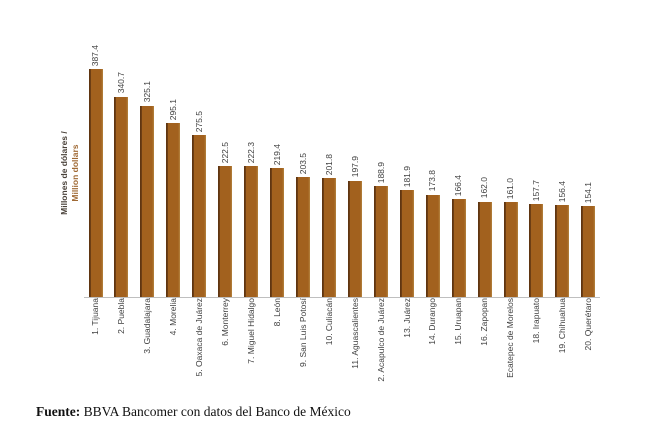 This screenshot has width=662, height=443. I want to click on source-label: Fuente:, so click(58, 411).